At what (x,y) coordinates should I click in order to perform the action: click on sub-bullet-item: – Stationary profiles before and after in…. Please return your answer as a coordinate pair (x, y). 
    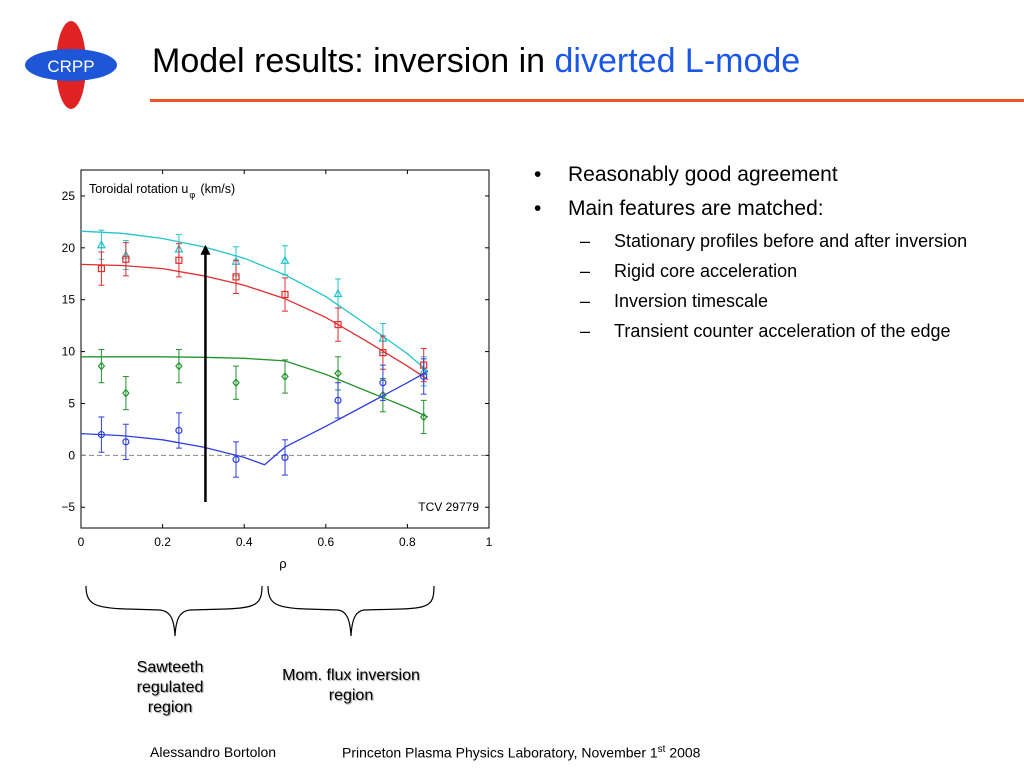
    Looking at the image, I should click on (754, 241).